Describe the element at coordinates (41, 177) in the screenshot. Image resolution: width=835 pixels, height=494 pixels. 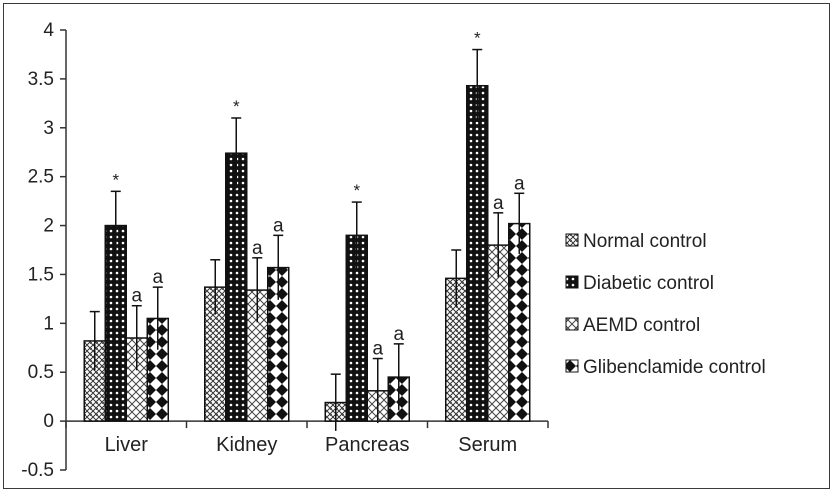
I see `y-tick-label: 2.5` at that location.